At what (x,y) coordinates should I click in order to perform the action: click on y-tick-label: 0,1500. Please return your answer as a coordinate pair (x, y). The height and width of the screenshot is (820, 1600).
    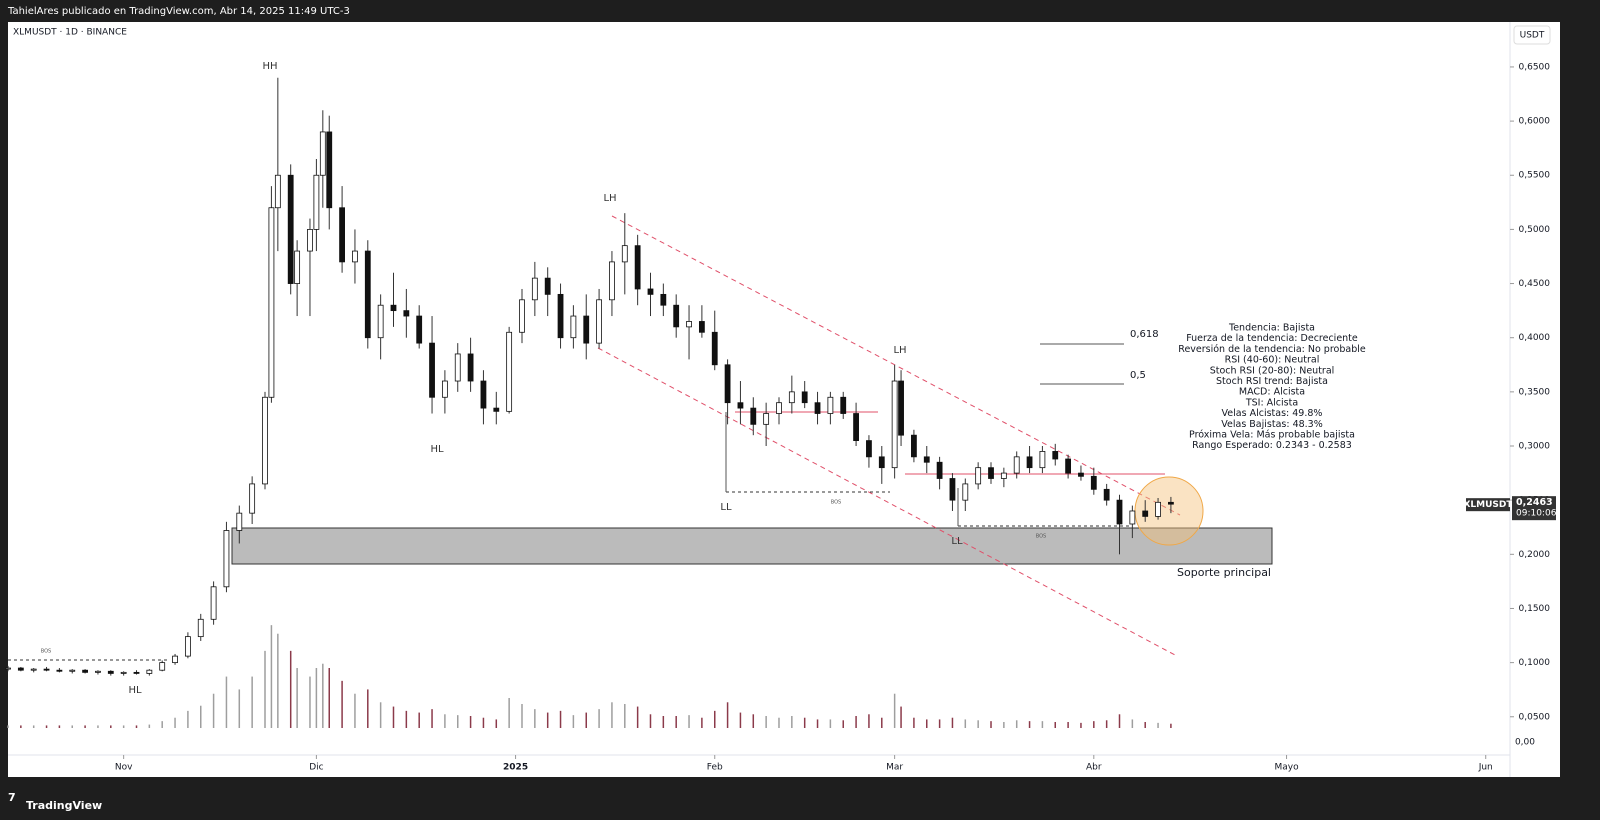
    Looking at the image, I should click on (1535, 609).